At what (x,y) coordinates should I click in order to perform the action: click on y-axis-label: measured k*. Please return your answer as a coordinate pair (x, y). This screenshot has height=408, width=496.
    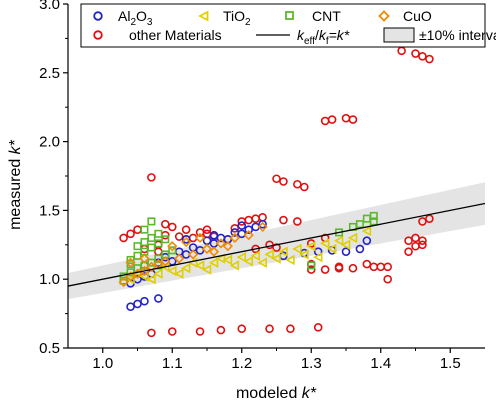
    Looking at the image, I should click on (15, 184).